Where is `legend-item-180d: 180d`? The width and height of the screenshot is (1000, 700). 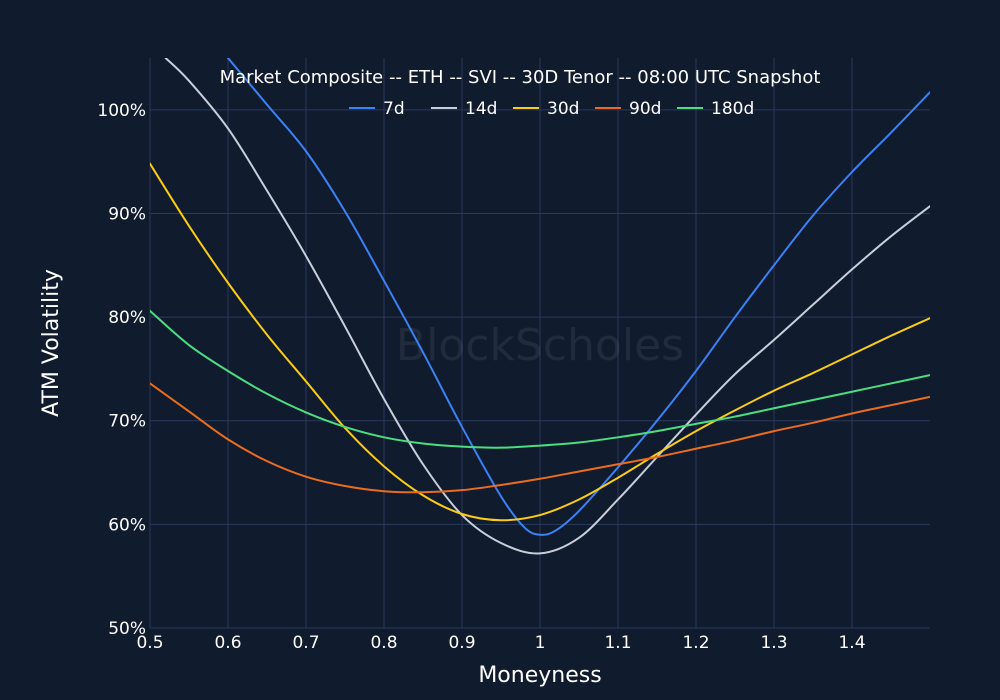
legend-item-180d: 180d is located at coordinates (715, 109).